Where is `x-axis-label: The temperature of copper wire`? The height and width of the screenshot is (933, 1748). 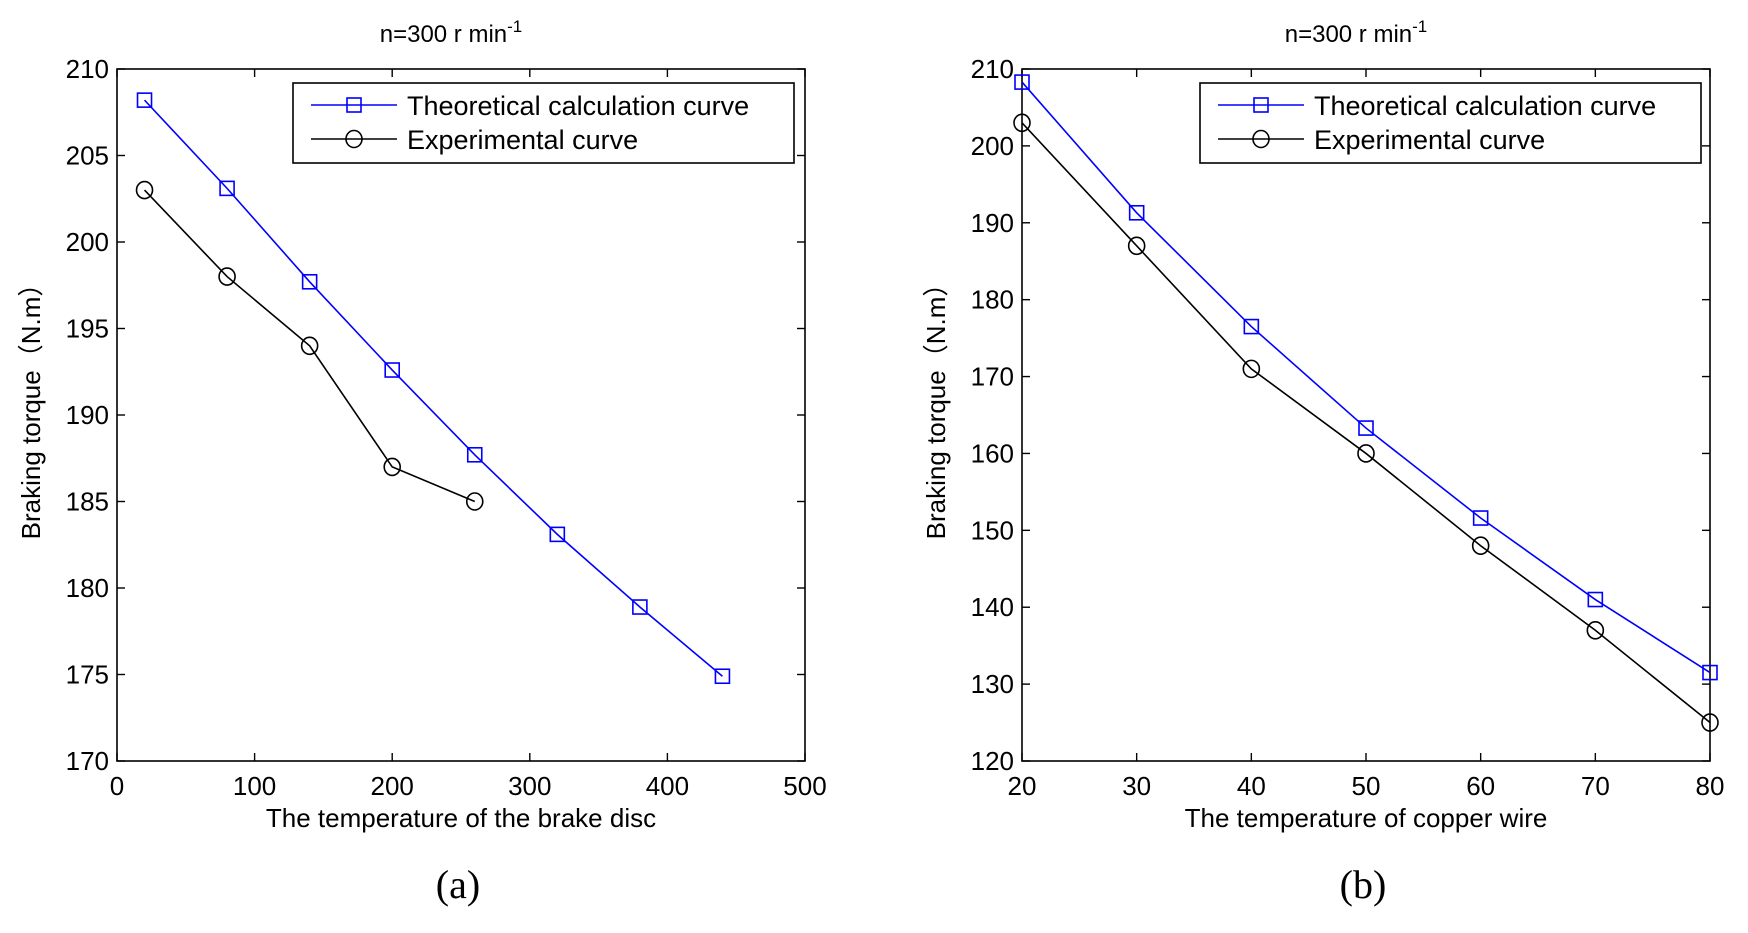 x-axis-label: The temperature of copper wire is located at coordinates (1366, 818).